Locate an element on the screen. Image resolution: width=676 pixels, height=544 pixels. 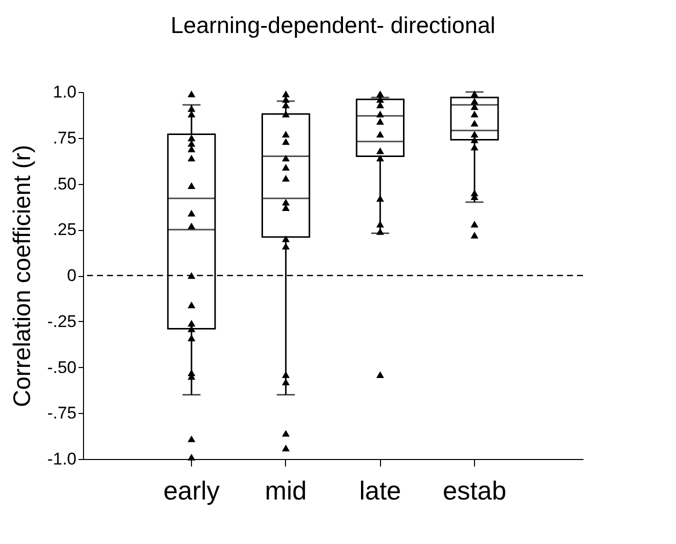
y-tick-label: -.25 is located at coordinates (61, 321).